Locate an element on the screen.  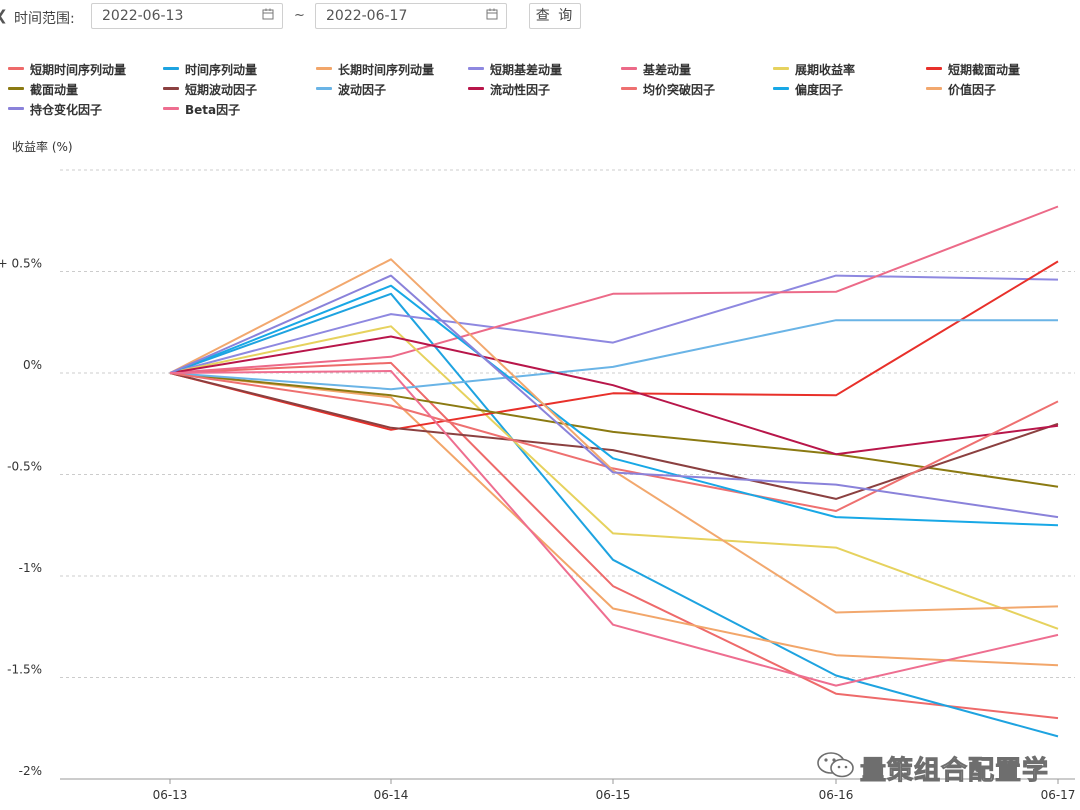
legend-label: Beta因子 is located at coordinates (213, 110).